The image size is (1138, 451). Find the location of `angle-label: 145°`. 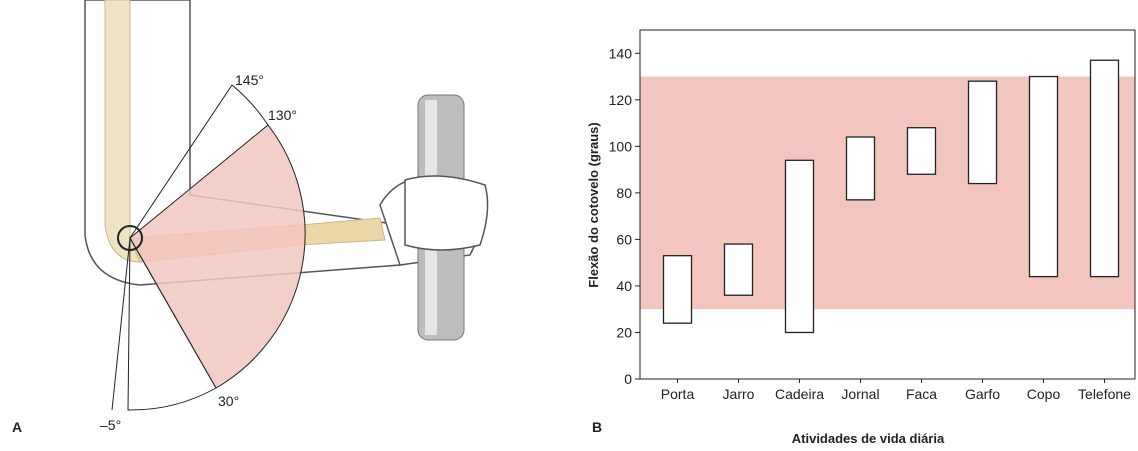

angle-label: 145° is located at coordinates (249, 80).